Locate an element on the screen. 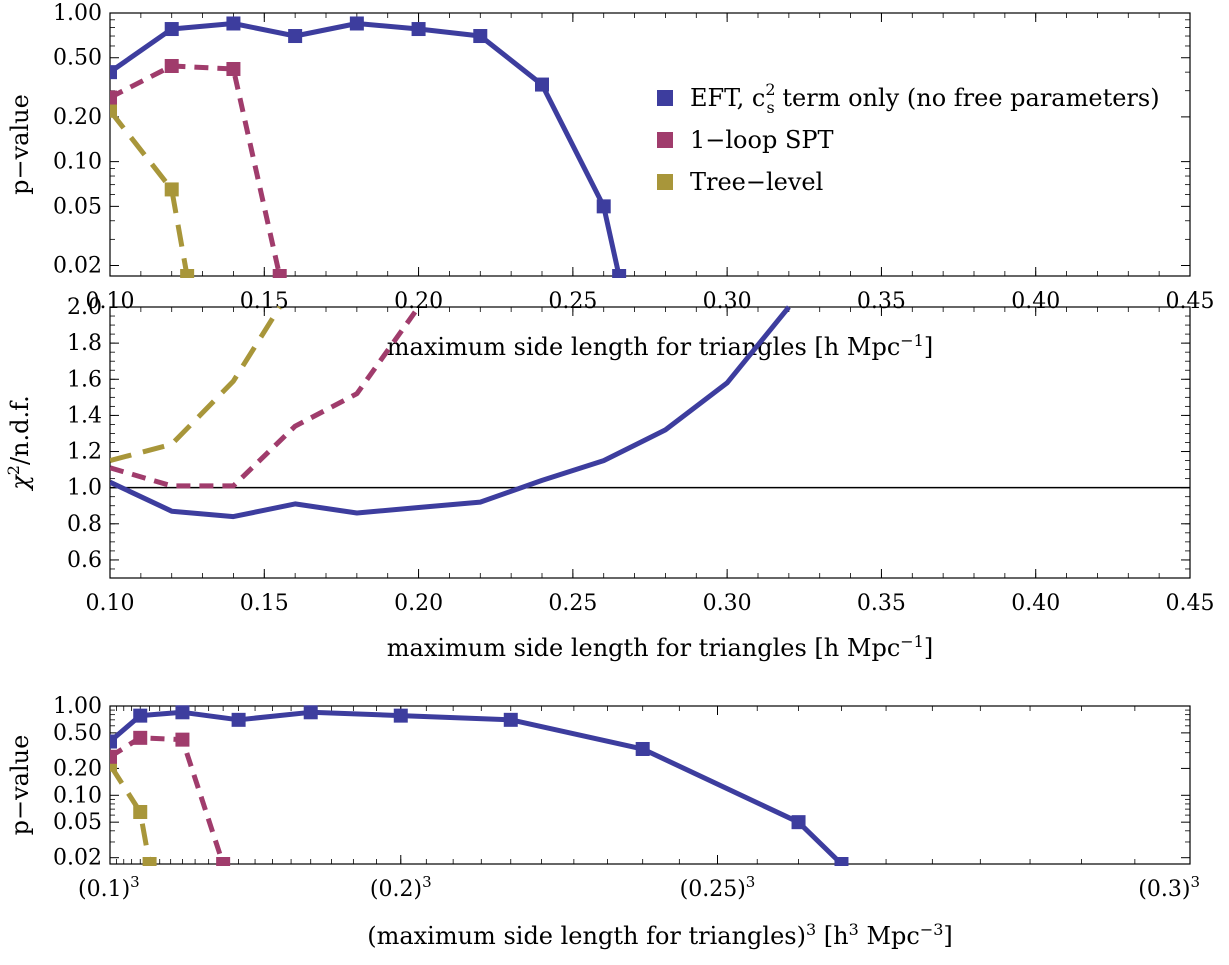 Image resolution: width=1229 pixels, height=965 pixels. y-tick-label: 1.2 is located at coordinates (84, 452).